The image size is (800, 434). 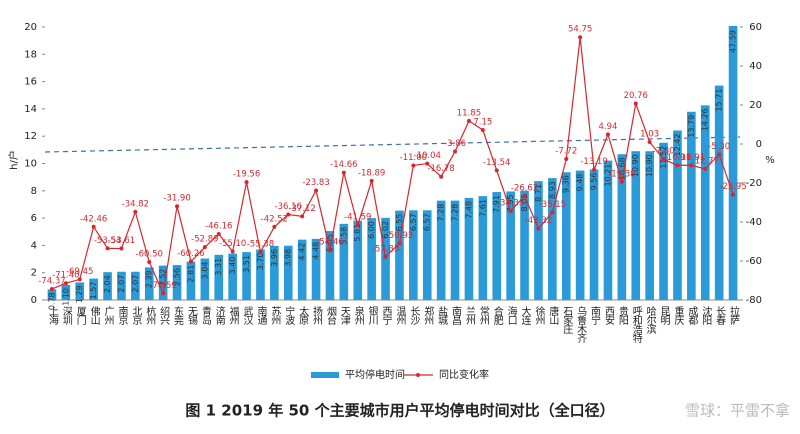 I want to click on x-tick-label: 银川, so click(x=372, y=315).